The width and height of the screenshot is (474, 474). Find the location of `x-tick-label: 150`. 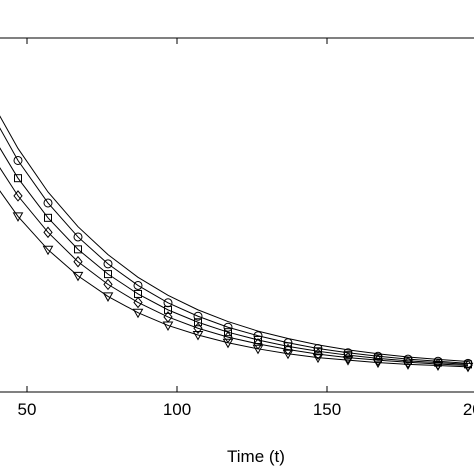

x-tick-label: 150 is located at coordinates (327, 409).